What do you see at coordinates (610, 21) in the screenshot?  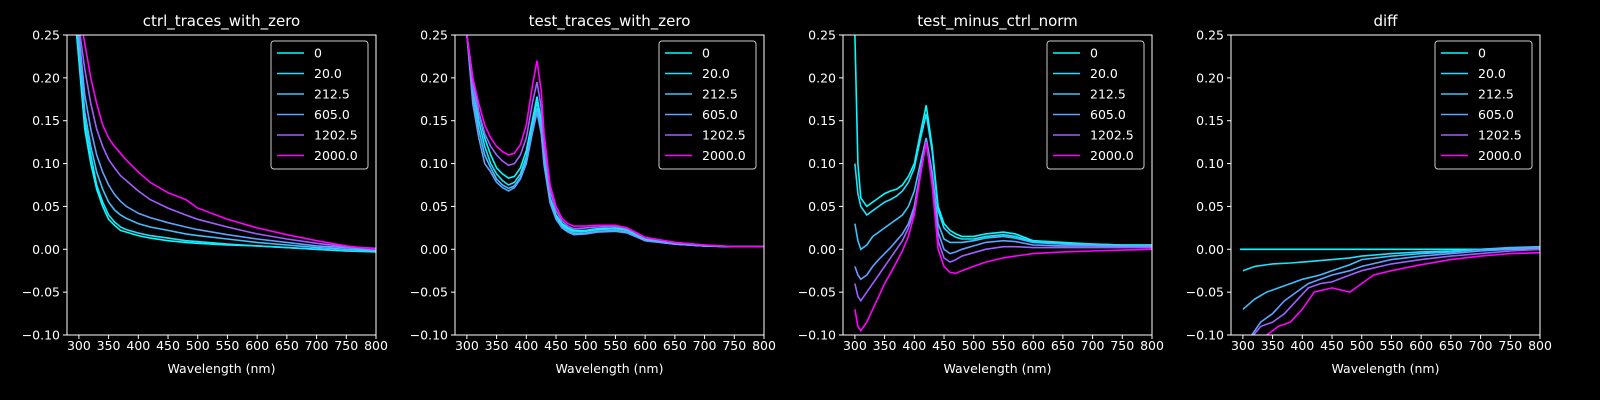 I see `chart-title: test_traces_with_zero` at bounding box center [610, 21].